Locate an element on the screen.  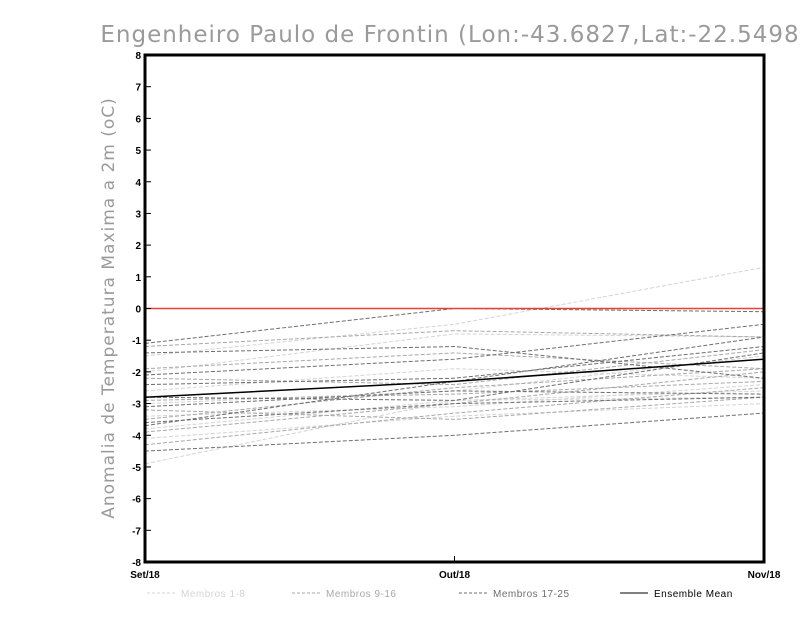
legend-item: Membros 17-25 is located at coordinates (514, 594).